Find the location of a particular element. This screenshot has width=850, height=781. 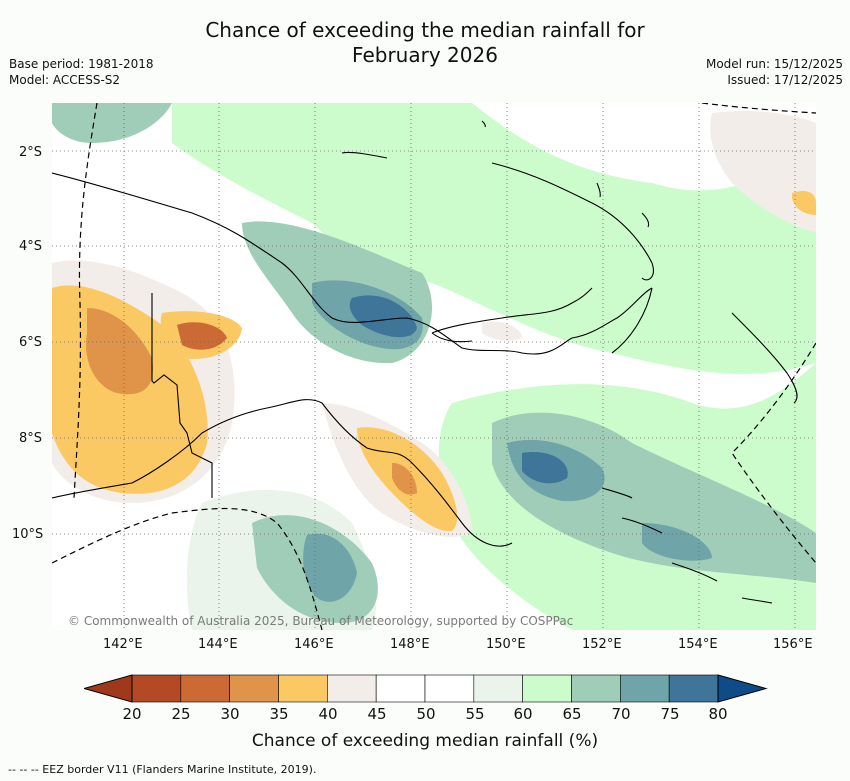

bougainville is located at coordinates (764, 358).